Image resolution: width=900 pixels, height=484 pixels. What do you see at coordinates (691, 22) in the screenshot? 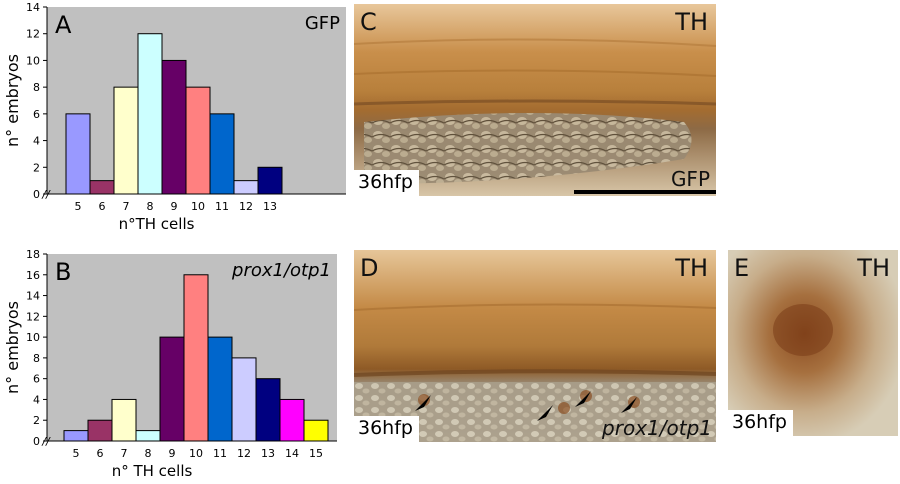
I see `stain-label-c: TH` at bounding box center [691, 22].